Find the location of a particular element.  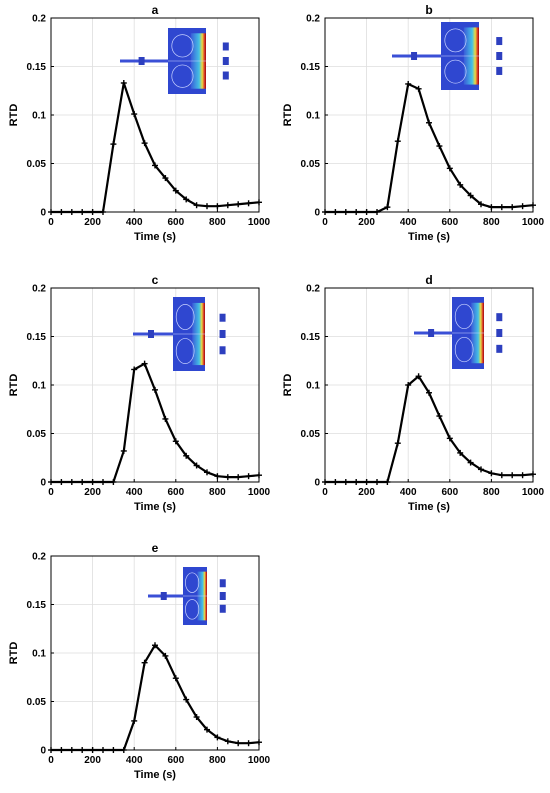

reactor-inset-d is located at coordinates (466, 333).